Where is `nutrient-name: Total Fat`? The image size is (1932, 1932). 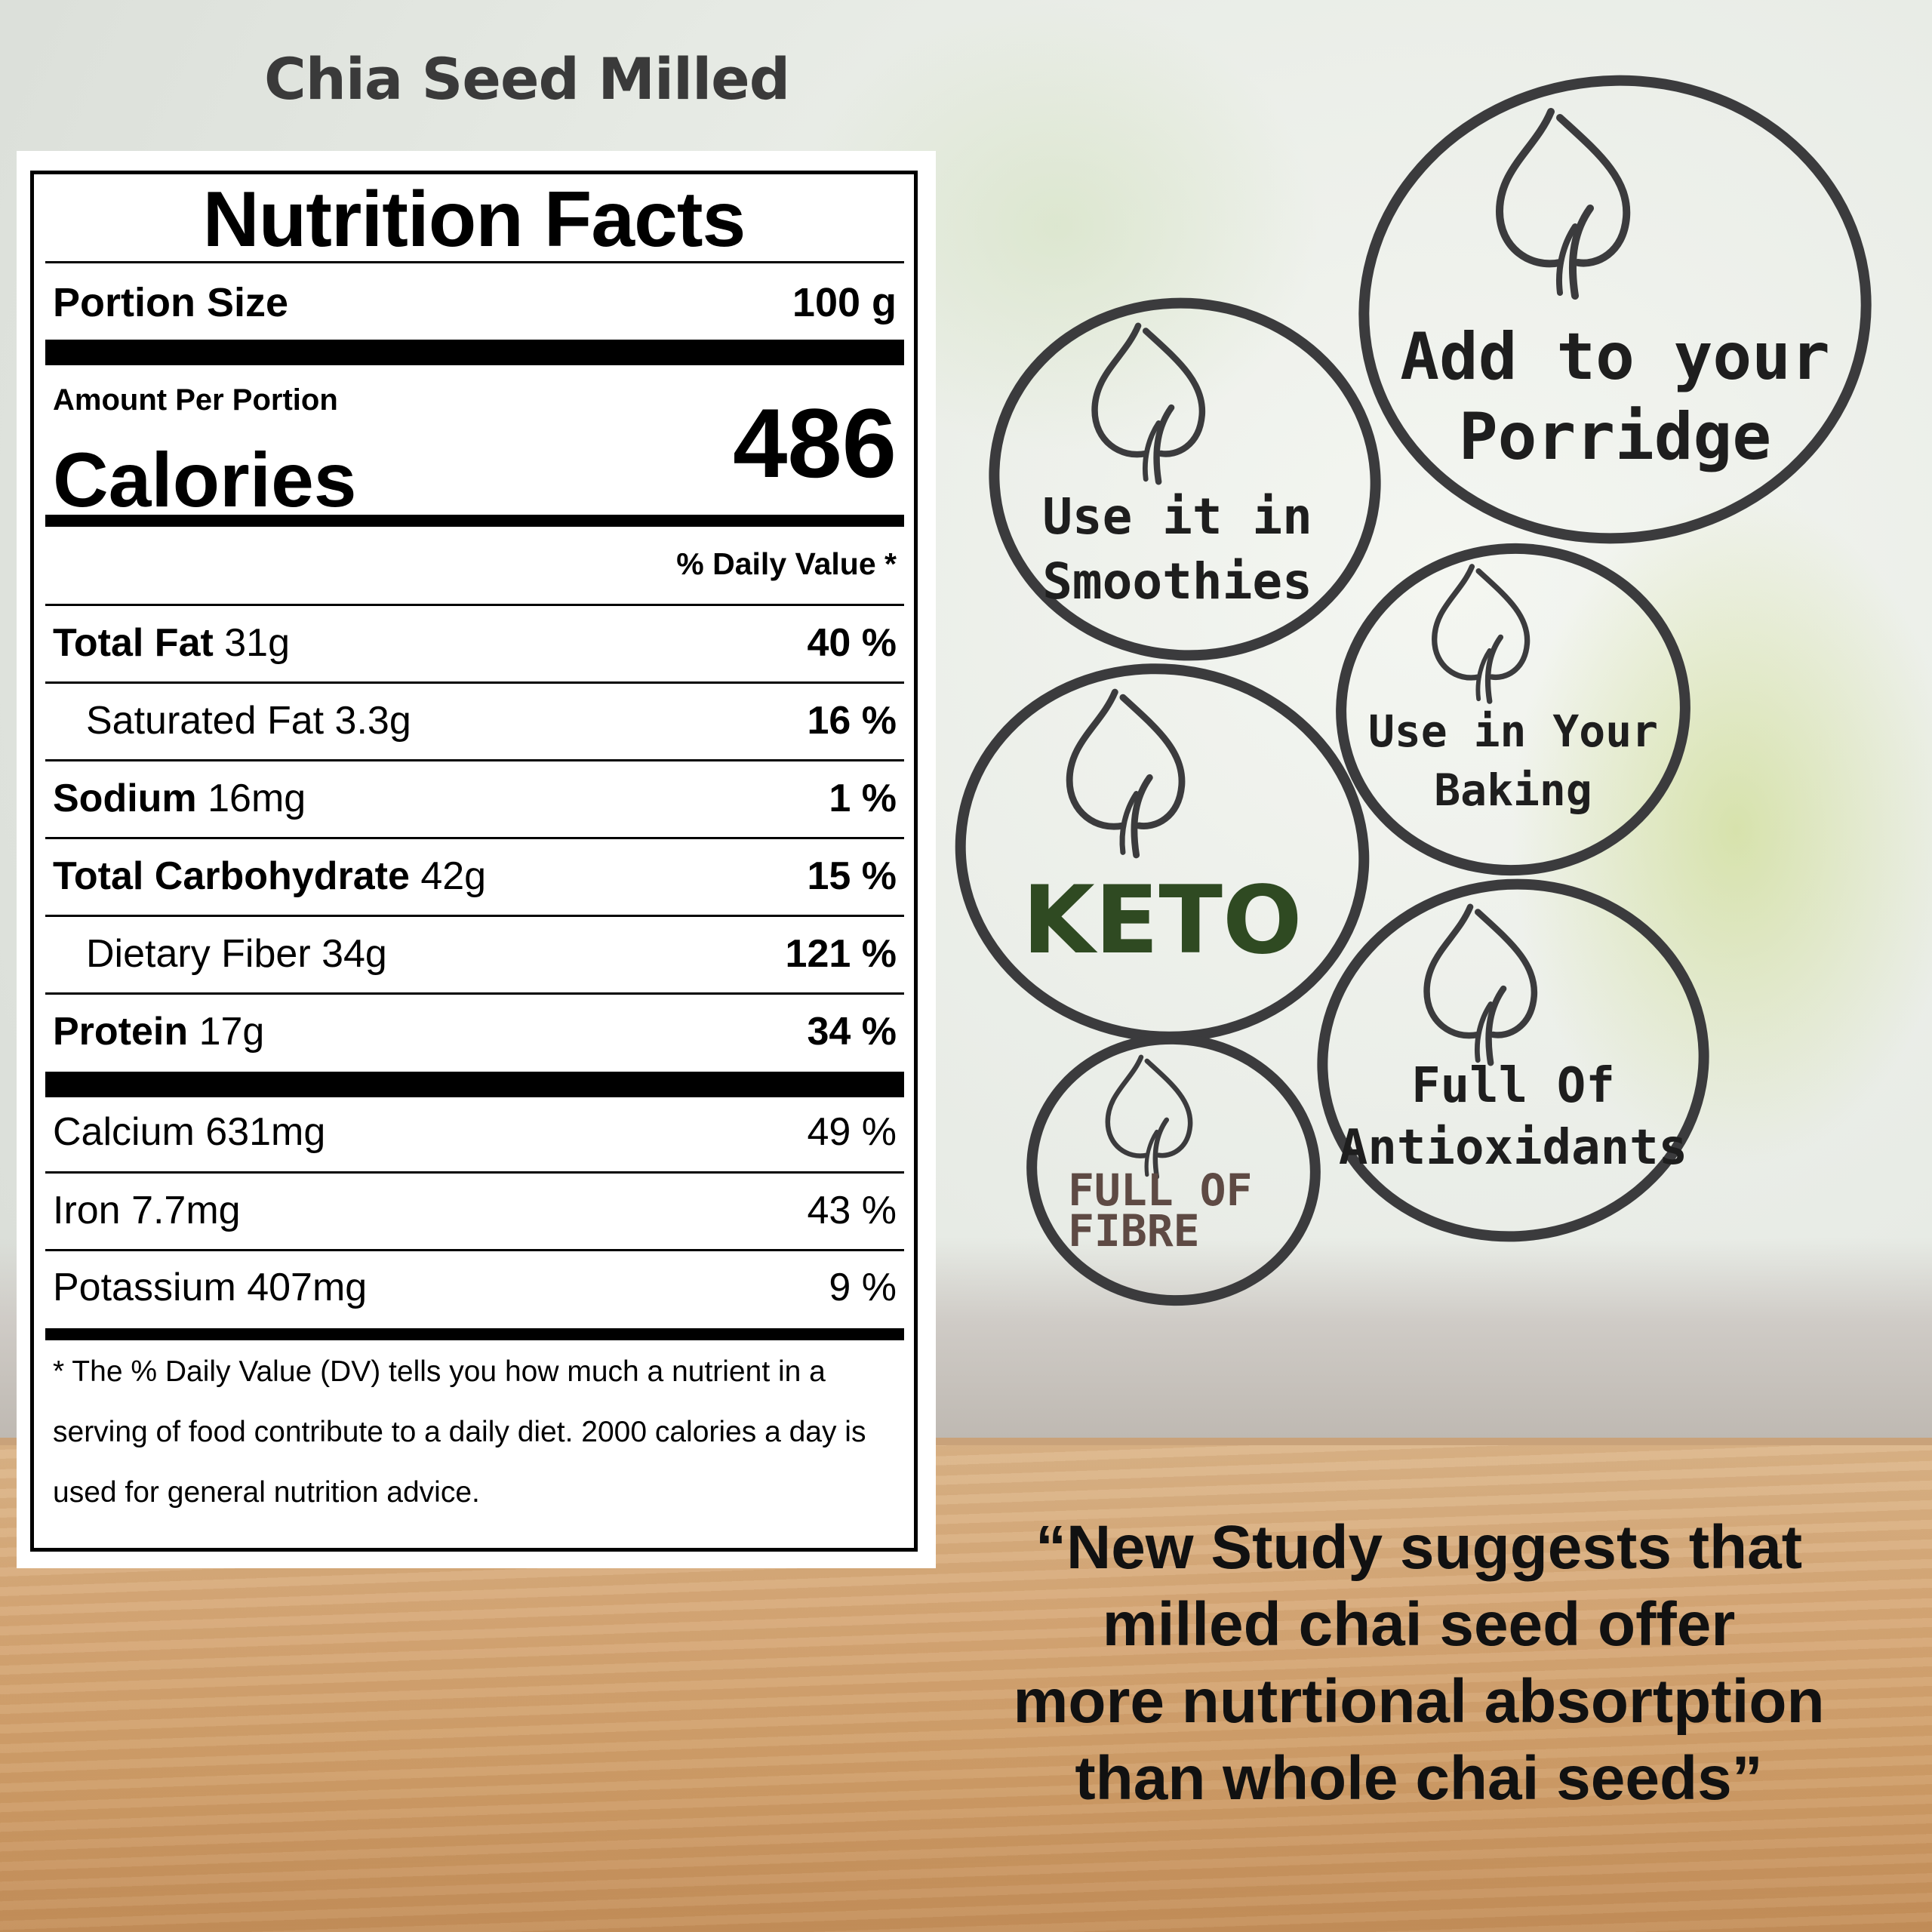 nutrient-name: Total Fat is located at coordinates (133, 643).